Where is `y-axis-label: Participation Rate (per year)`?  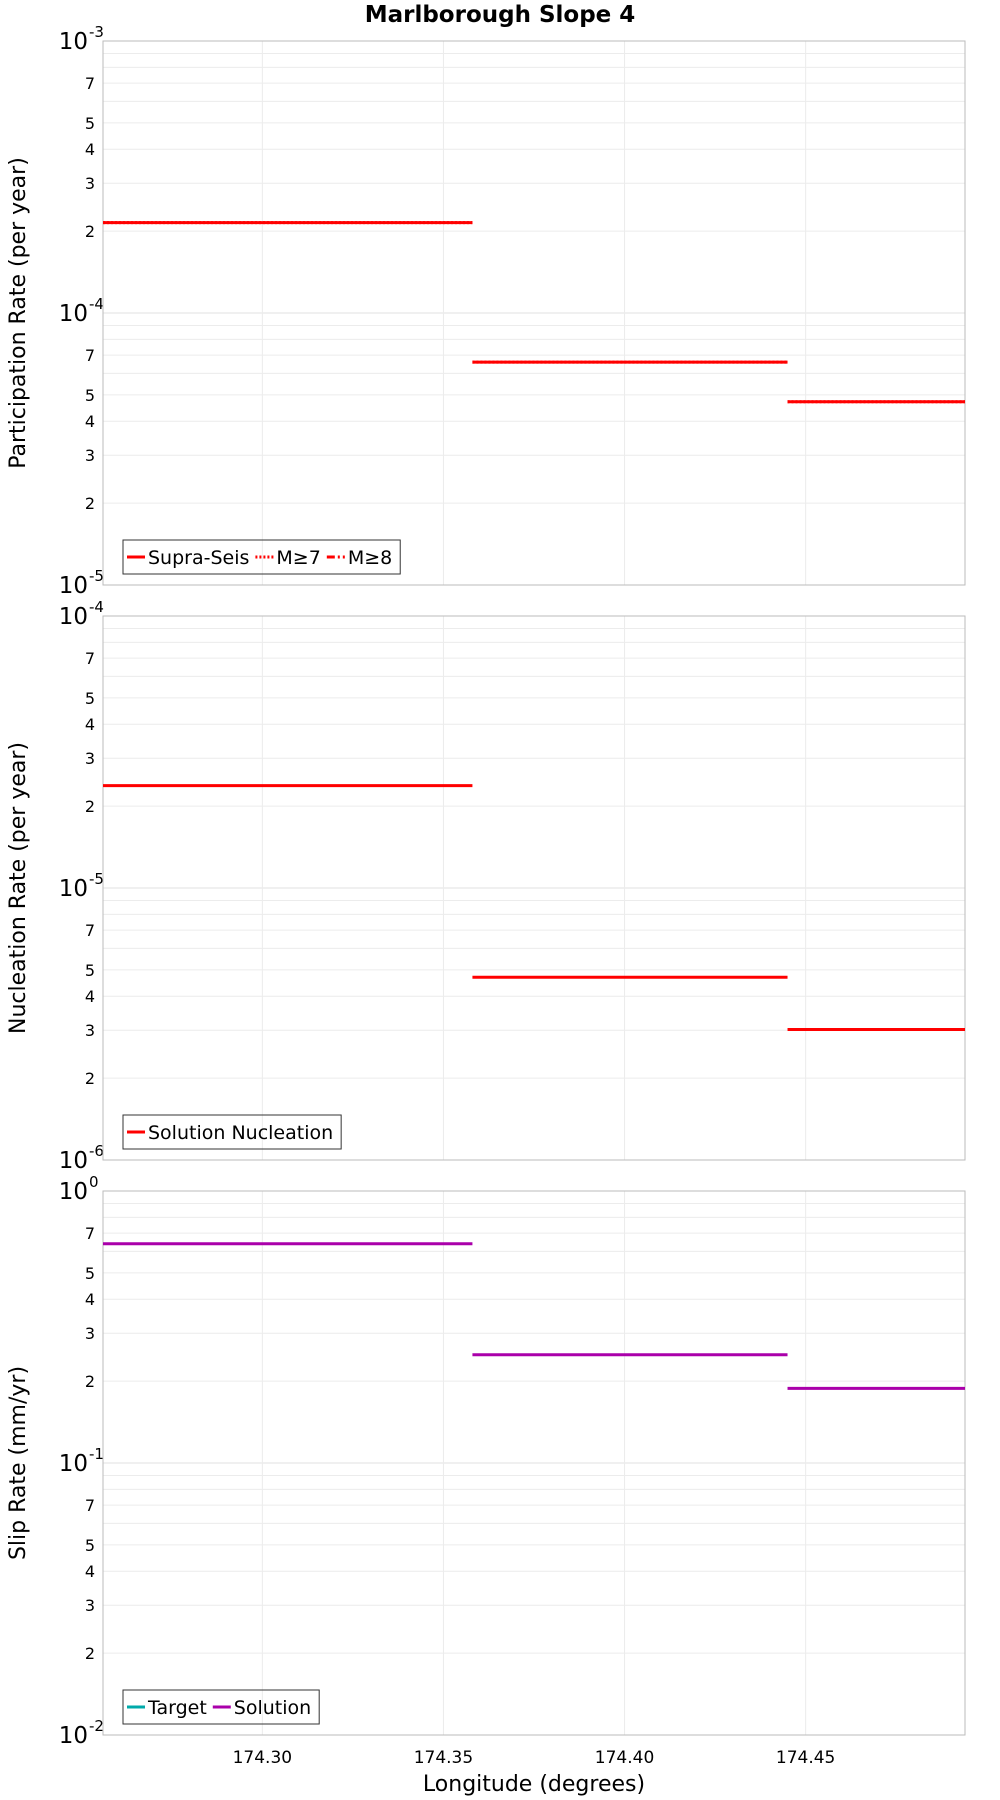 y-axis-label: Participation Rate (per year) is located at coordinates (18, 313).